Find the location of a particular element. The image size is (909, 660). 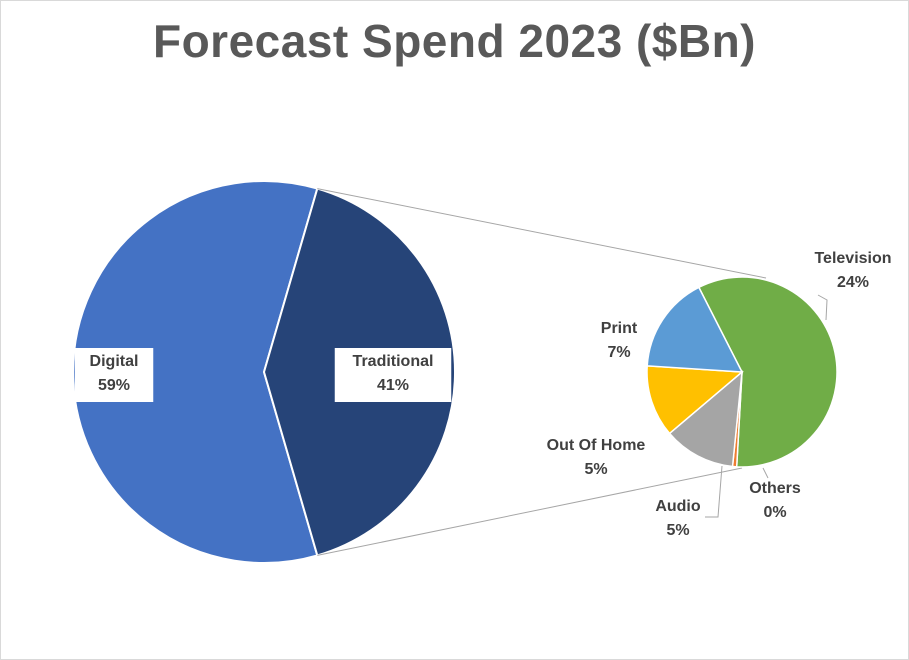

data-label-television: Television 24% is located at coordinates (852, 270).